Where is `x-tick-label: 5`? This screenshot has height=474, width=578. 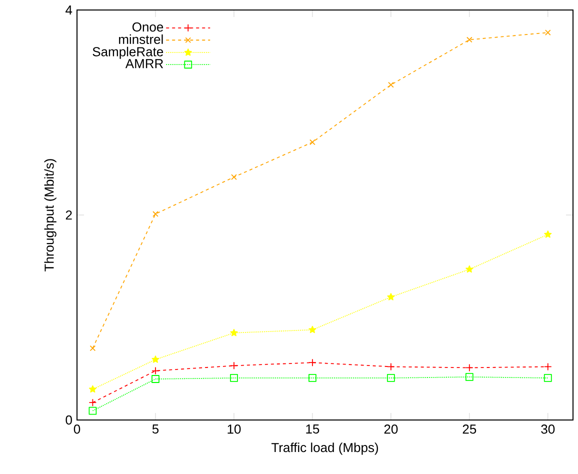 x-tick-label: 5 is located at coordinates (155, 429).